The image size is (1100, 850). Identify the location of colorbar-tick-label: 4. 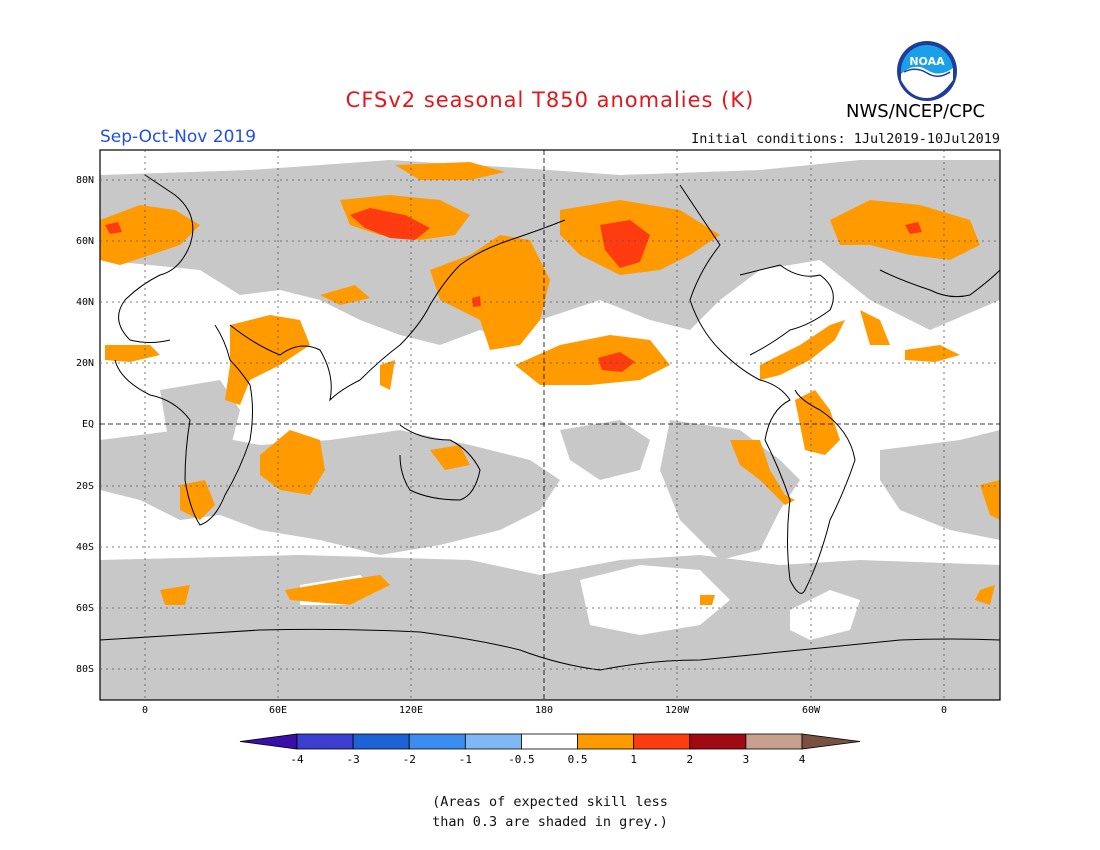
(802, 759).